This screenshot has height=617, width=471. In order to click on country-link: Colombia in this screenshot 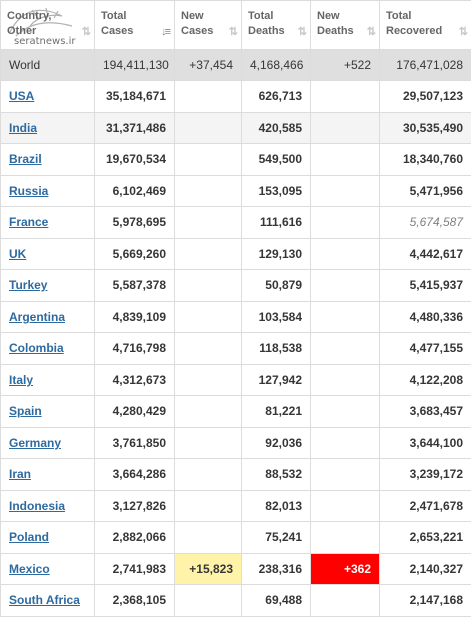, I will do `click(36, 348)`.